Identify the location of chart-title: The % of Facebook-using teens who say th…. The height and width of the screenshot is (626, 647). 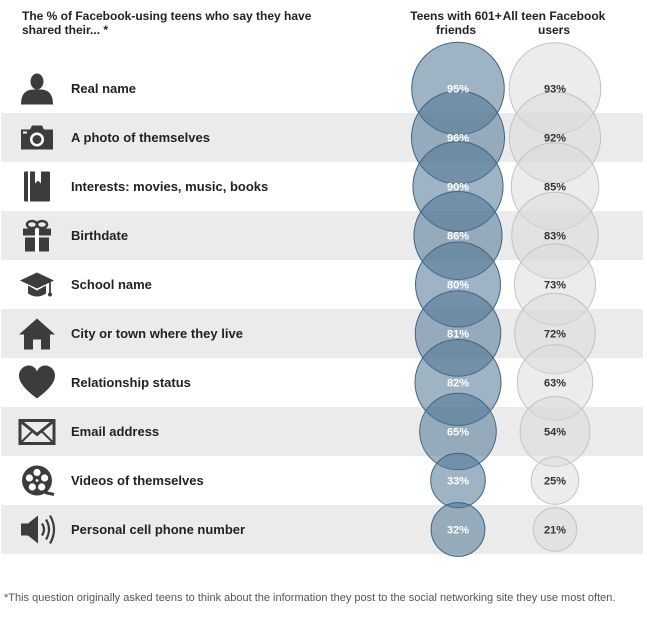
(167, 23).